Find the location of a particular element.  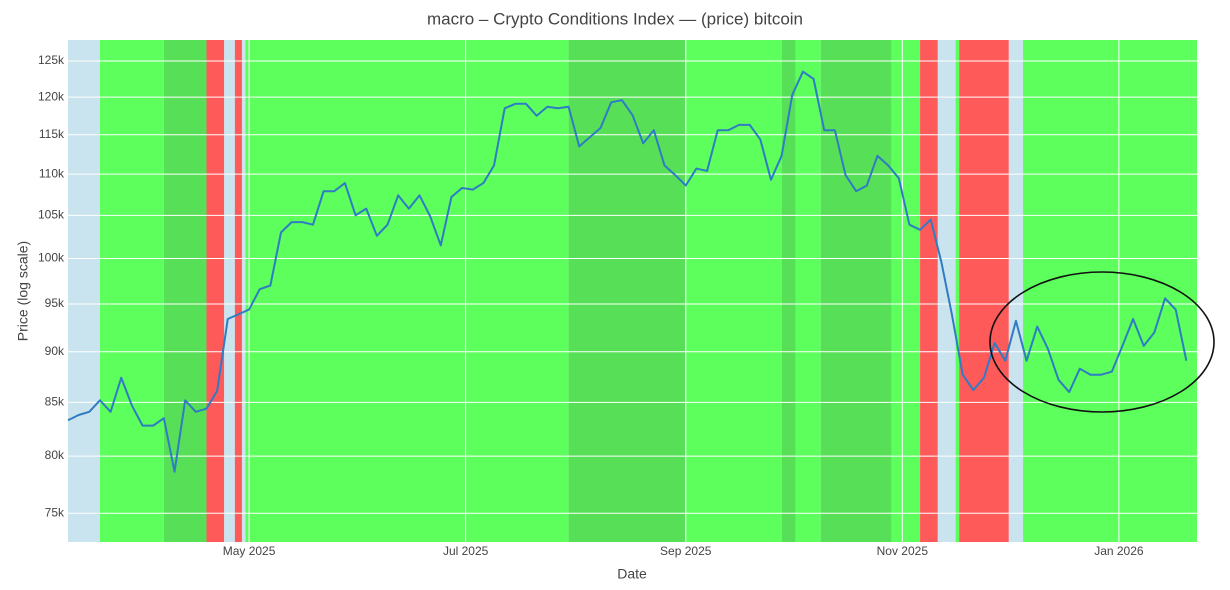

y-tick-label: 85k is located at coordinates (55, 402).